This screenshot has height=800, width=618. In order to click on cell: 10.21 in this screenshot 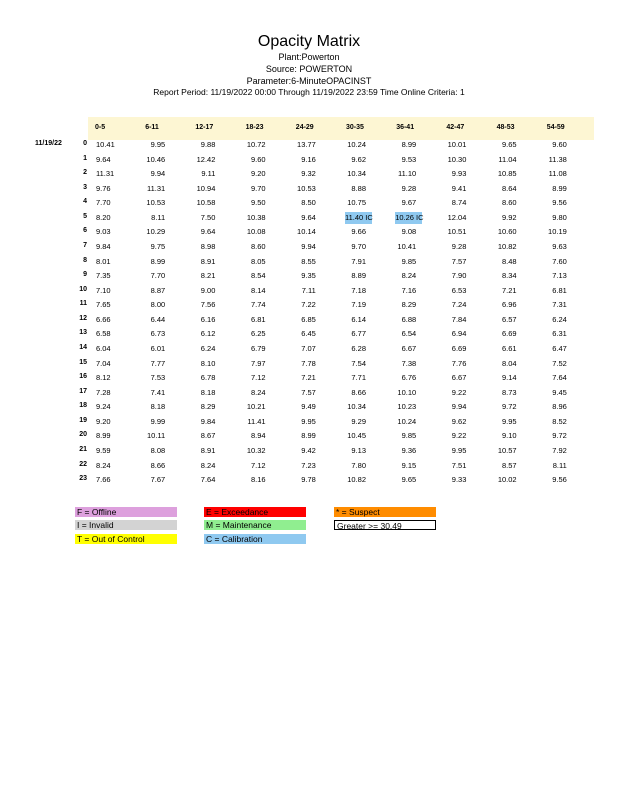, I will do `click(256, 407)`.